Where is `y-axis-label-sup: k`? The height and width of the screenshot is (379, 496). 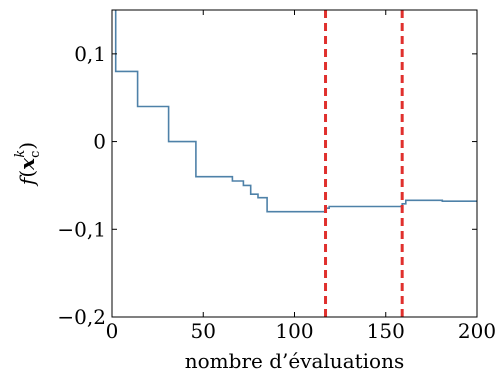
y-axis-label-sup: k is located at coordinates (20, 154).